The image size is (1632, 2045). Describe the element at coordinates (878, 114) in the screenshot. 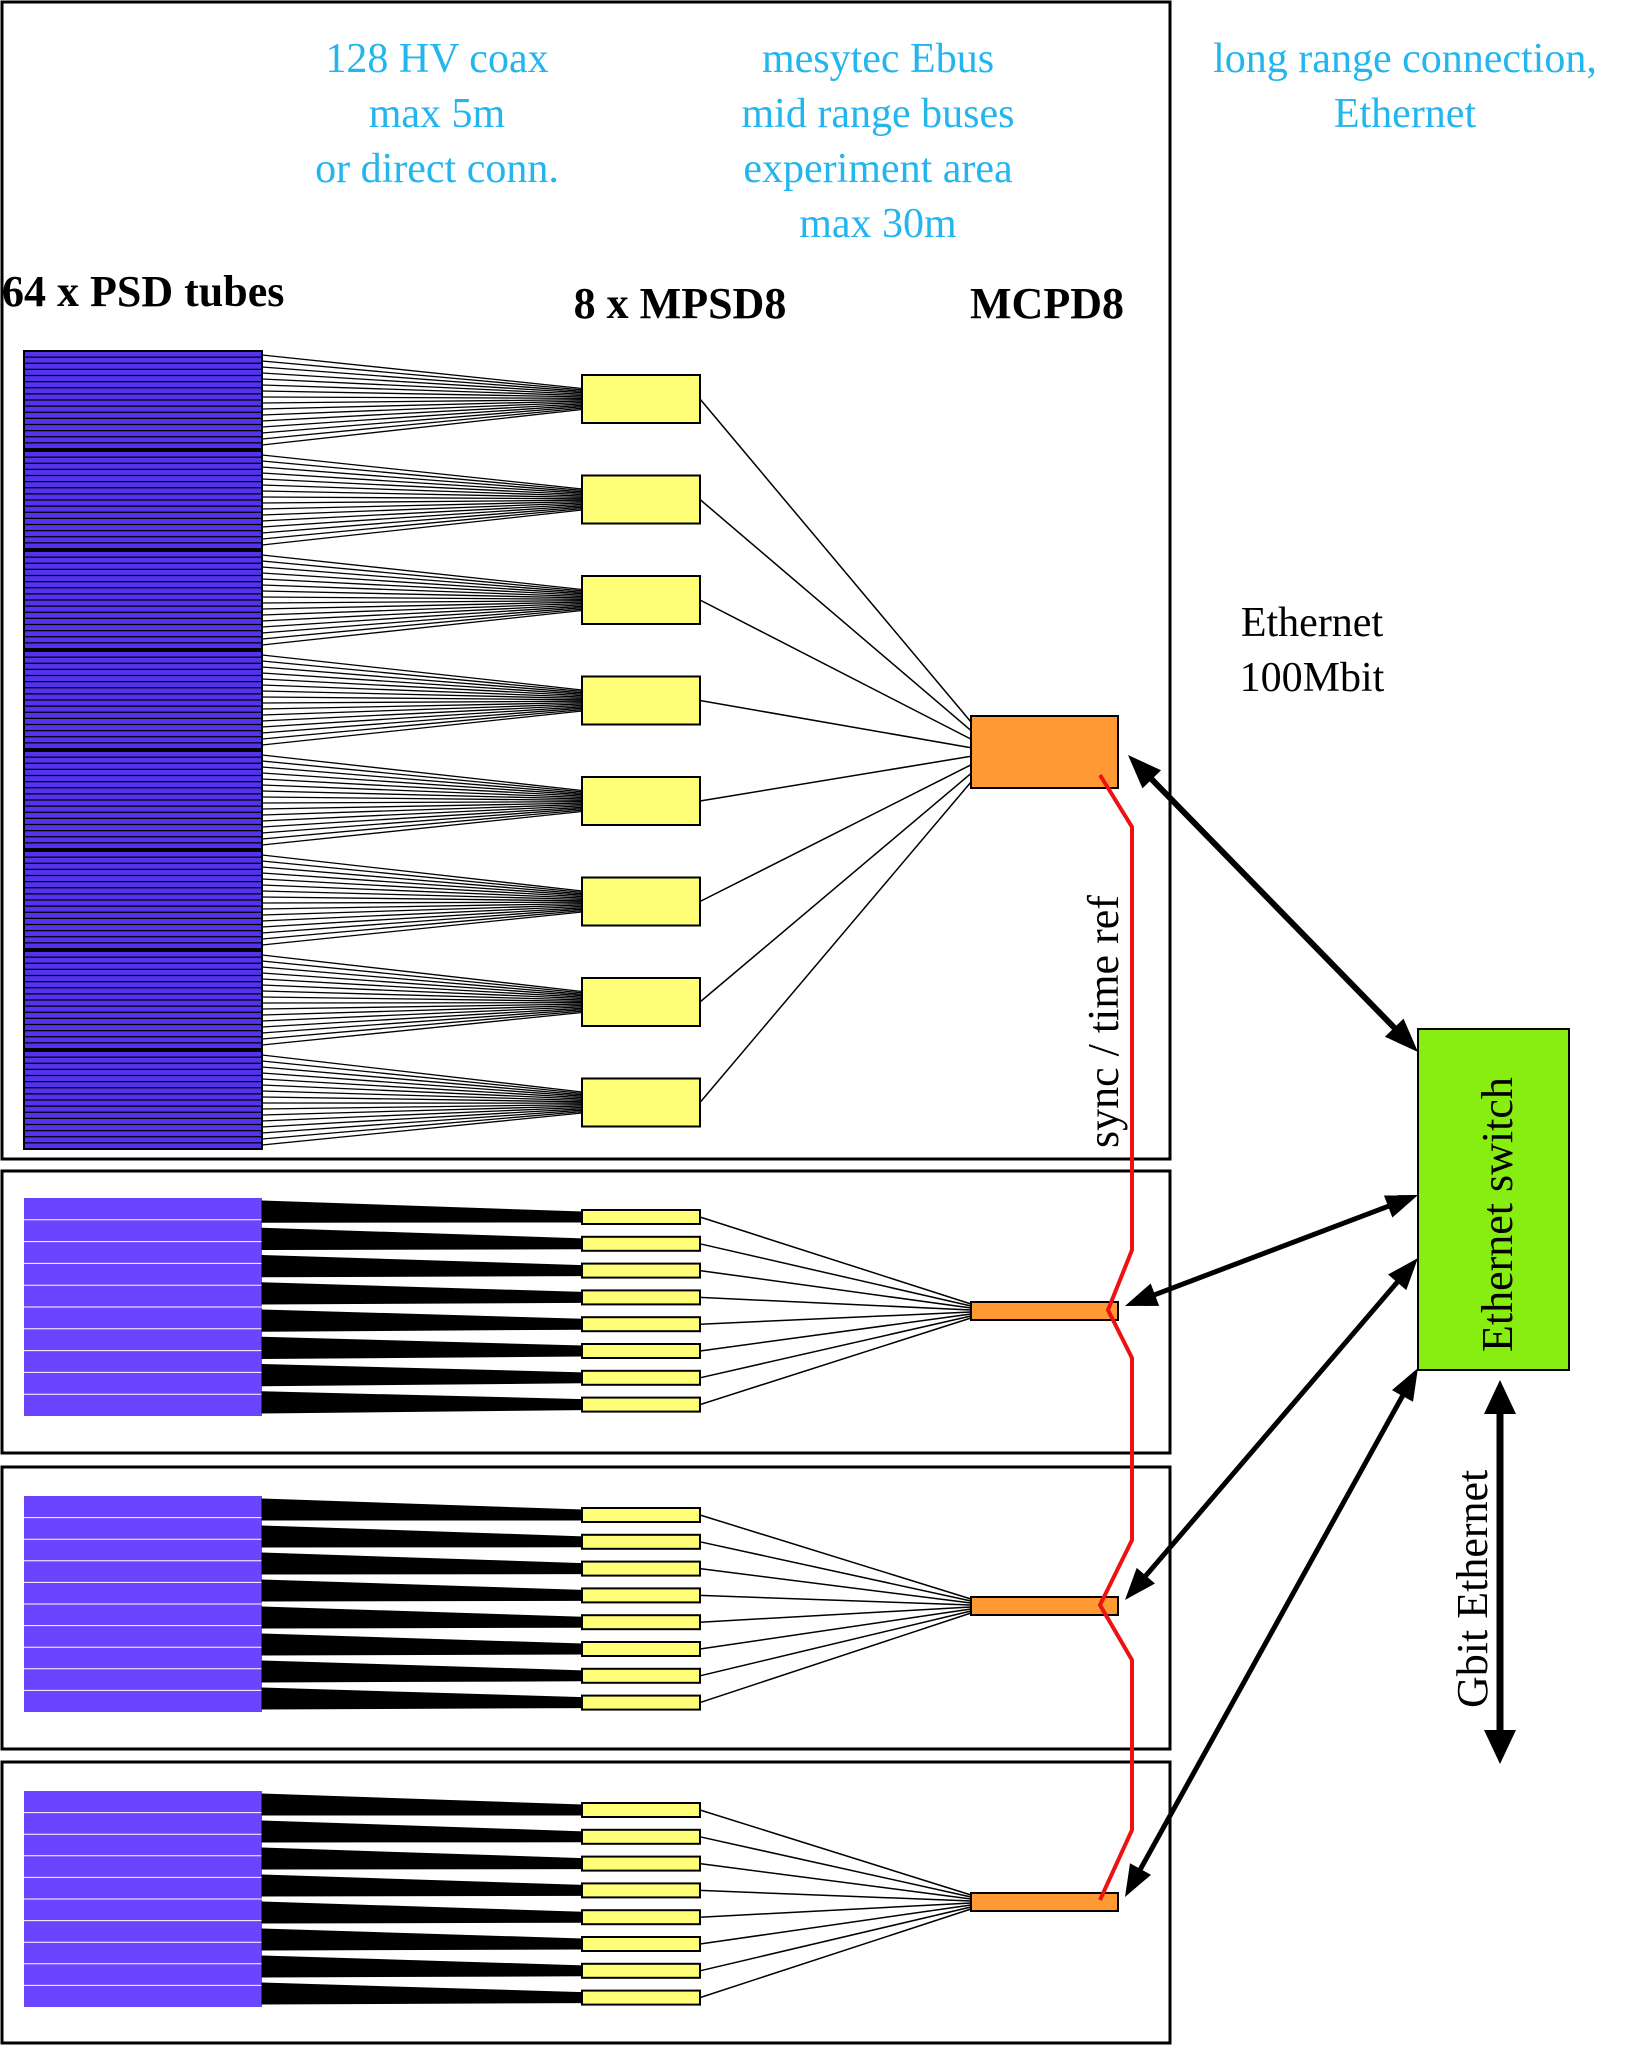

I see `ebus-label-line-2: mid range buses` at that location.